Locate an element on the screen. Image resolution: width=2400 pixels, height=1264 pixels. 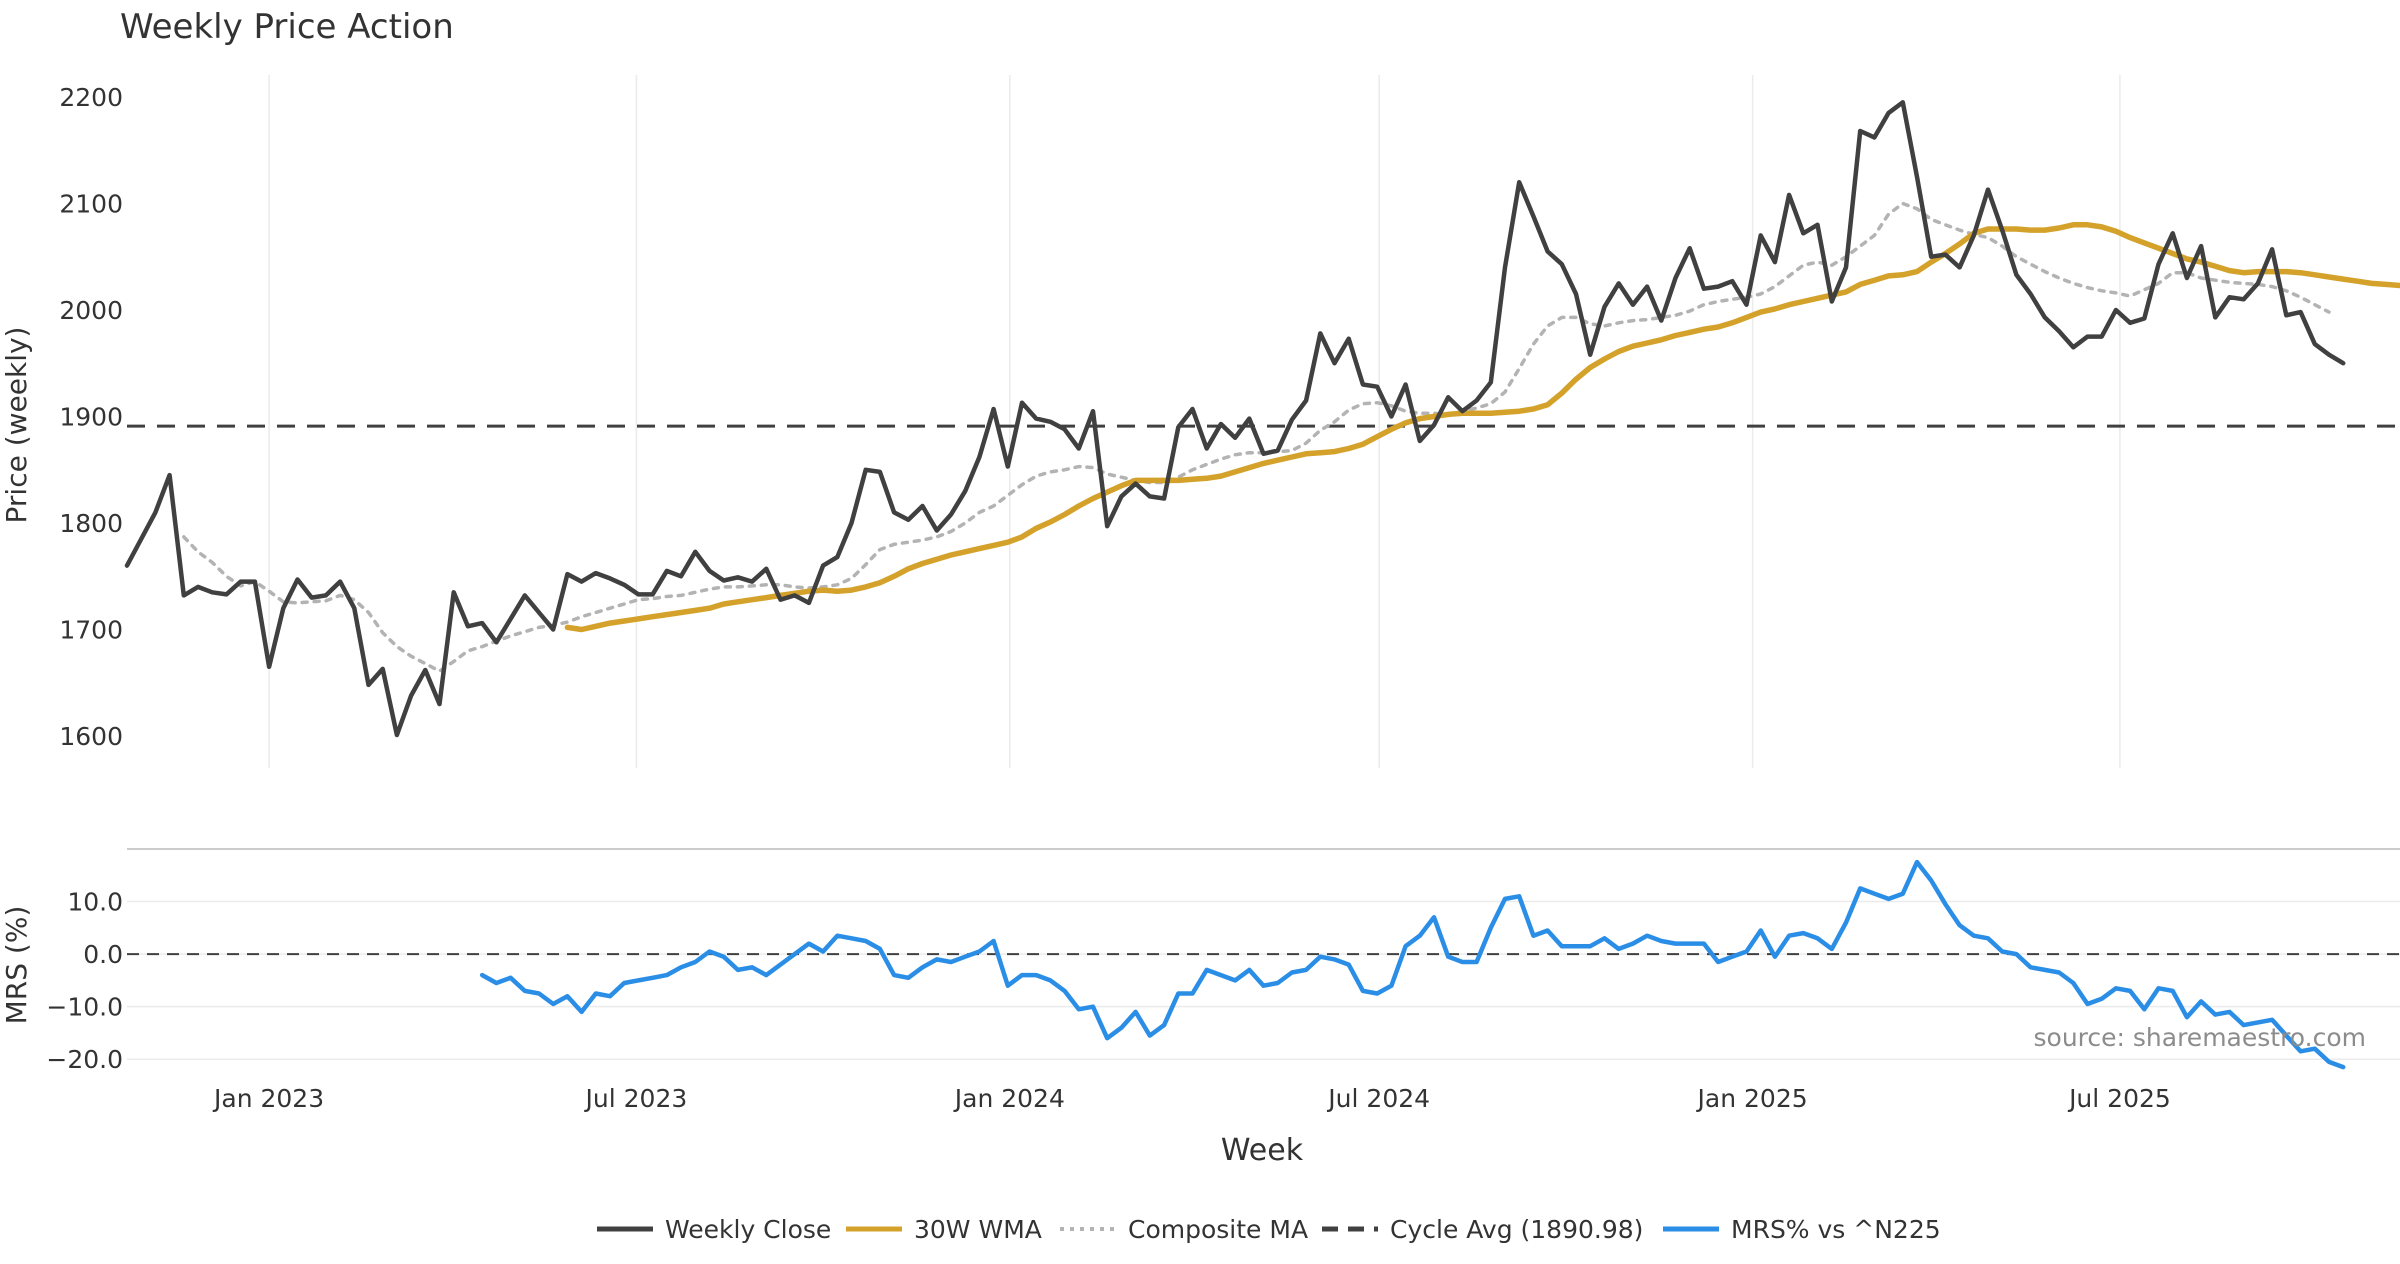
mrs-y-tick-label: −20.0 is located at coordinates (84, 1059).